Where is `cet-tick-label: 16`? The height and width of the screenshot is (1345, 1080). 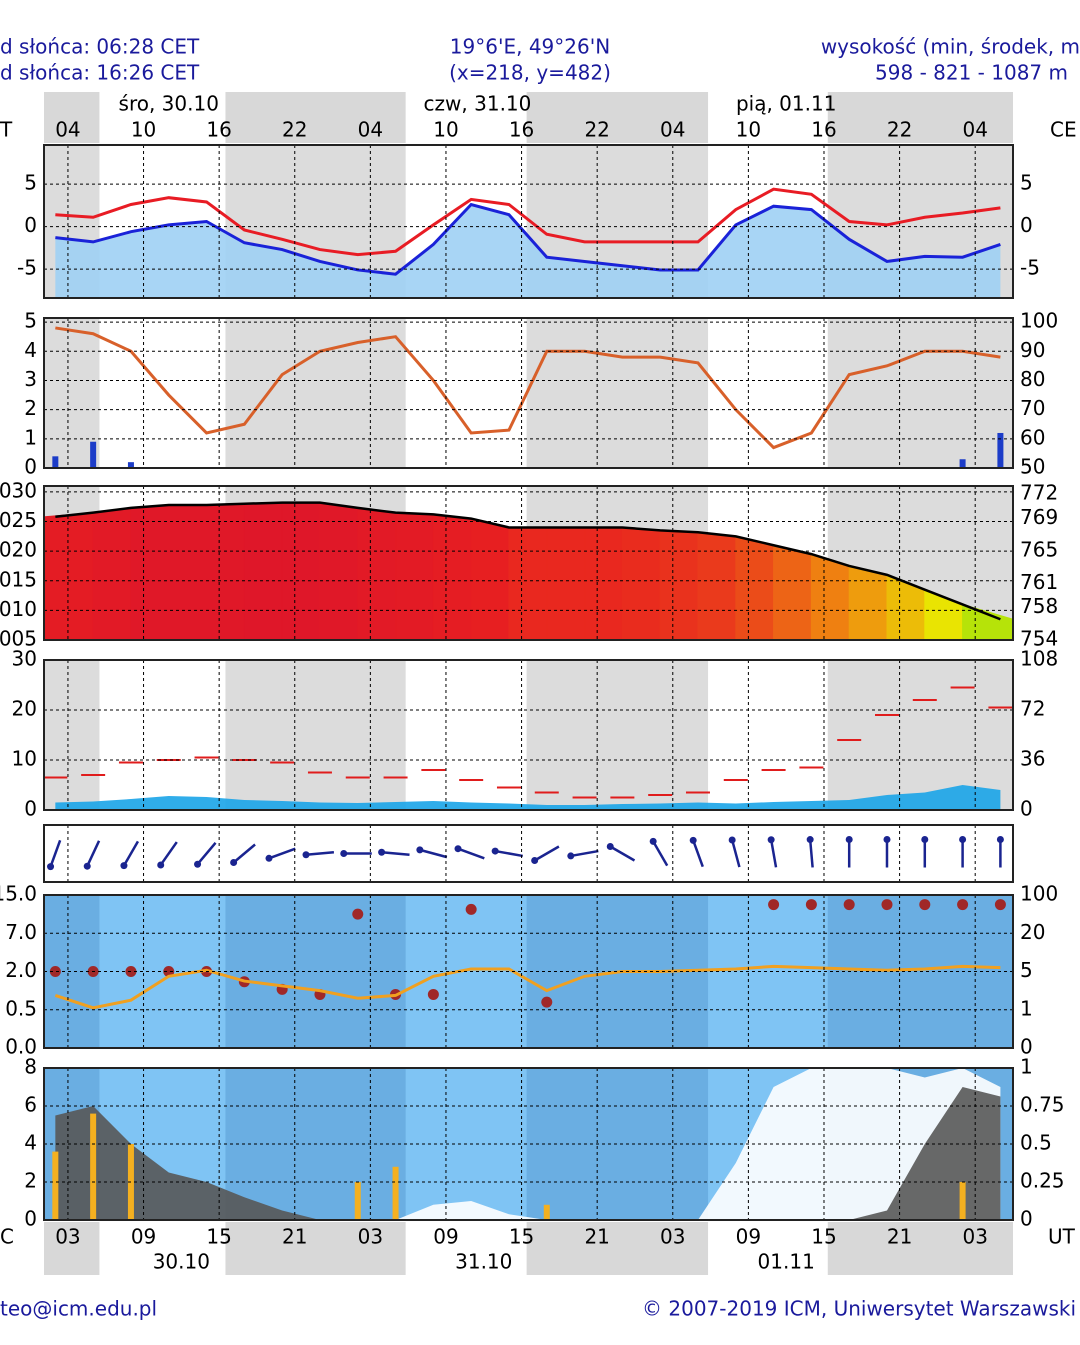
cet-tick-label: 16 is located at coordinates (823, 130).